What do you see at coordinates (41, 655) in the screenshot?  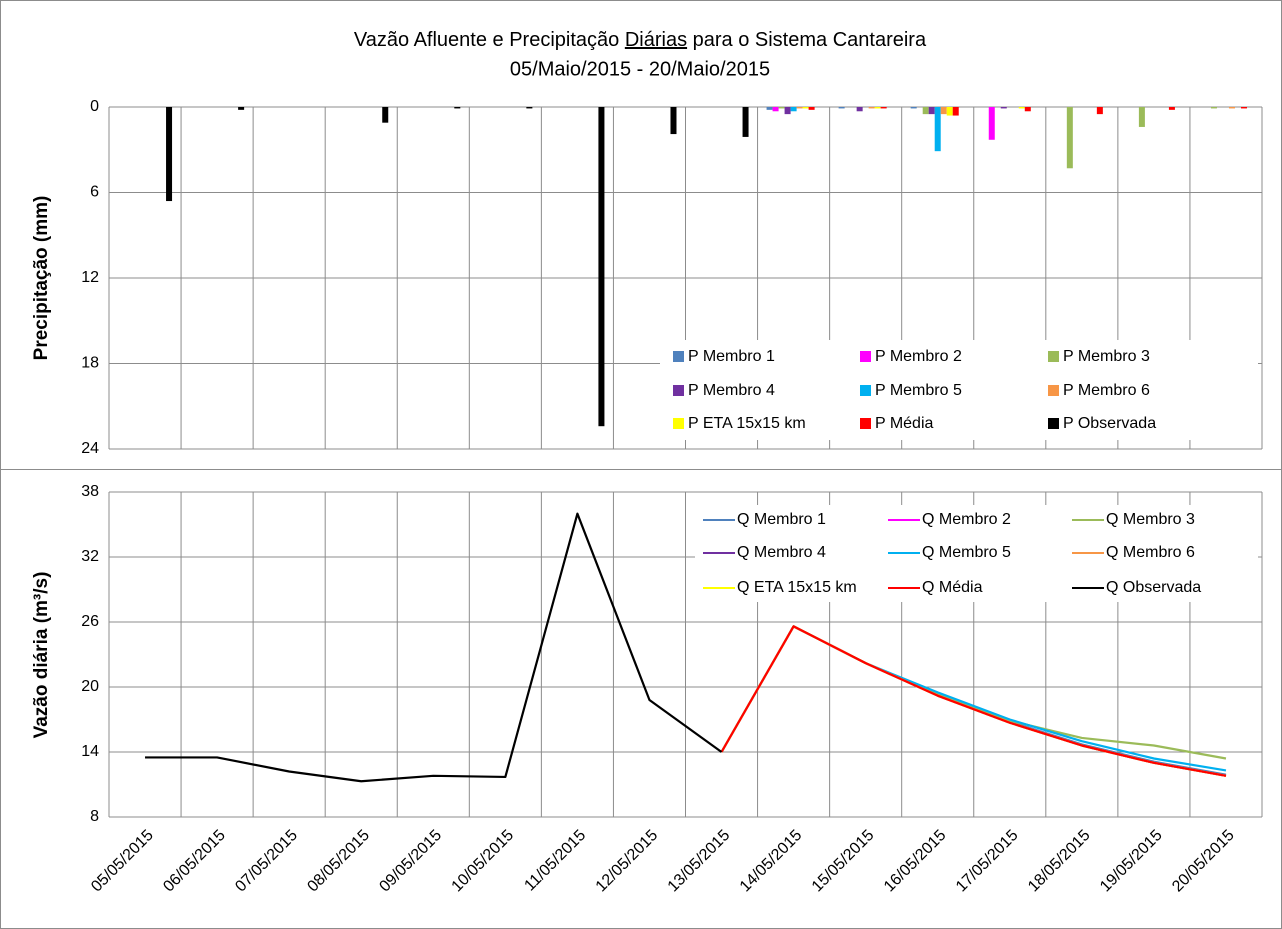 I see `y-axis-label: Vazão diária (m³/s)` at bounding box center [41, 655].